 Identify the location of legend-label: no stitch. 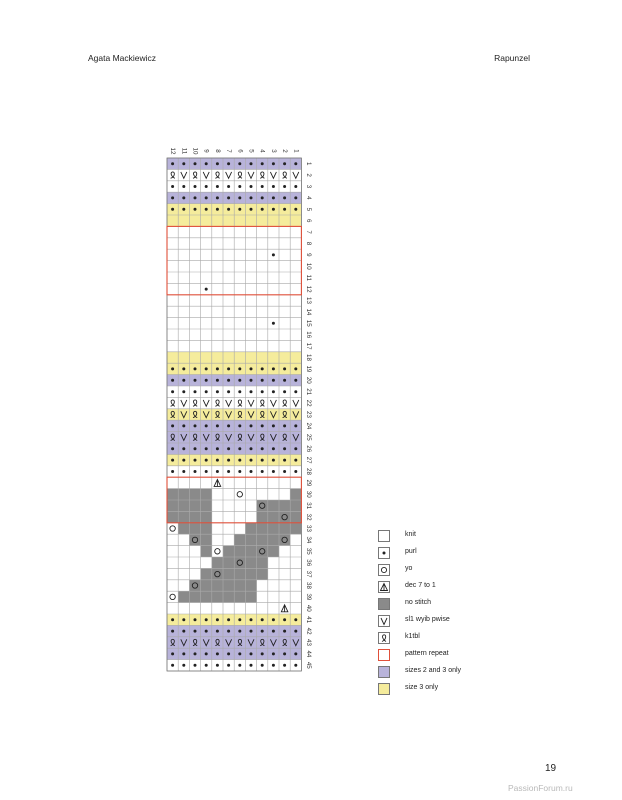
(418, 602).